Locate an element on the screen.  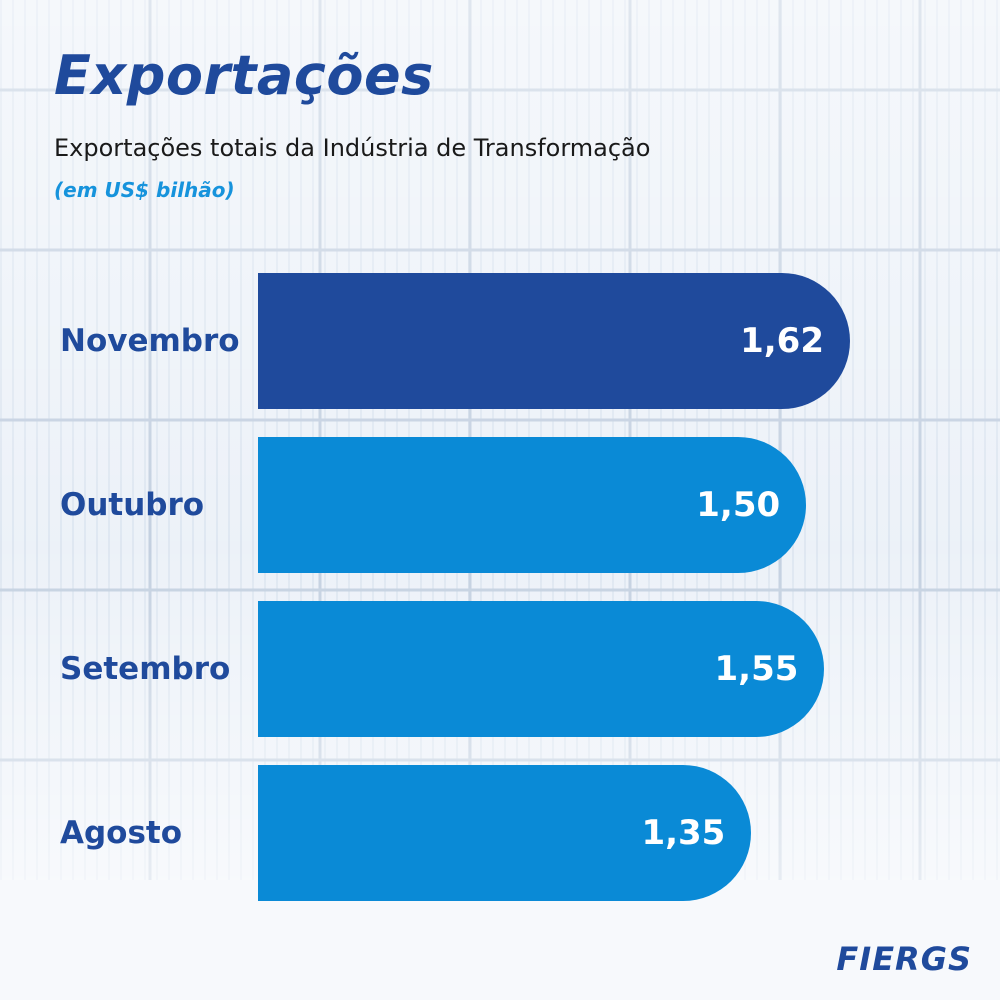
bar-value-label: 1,50 is located at coordinates (738, 505).